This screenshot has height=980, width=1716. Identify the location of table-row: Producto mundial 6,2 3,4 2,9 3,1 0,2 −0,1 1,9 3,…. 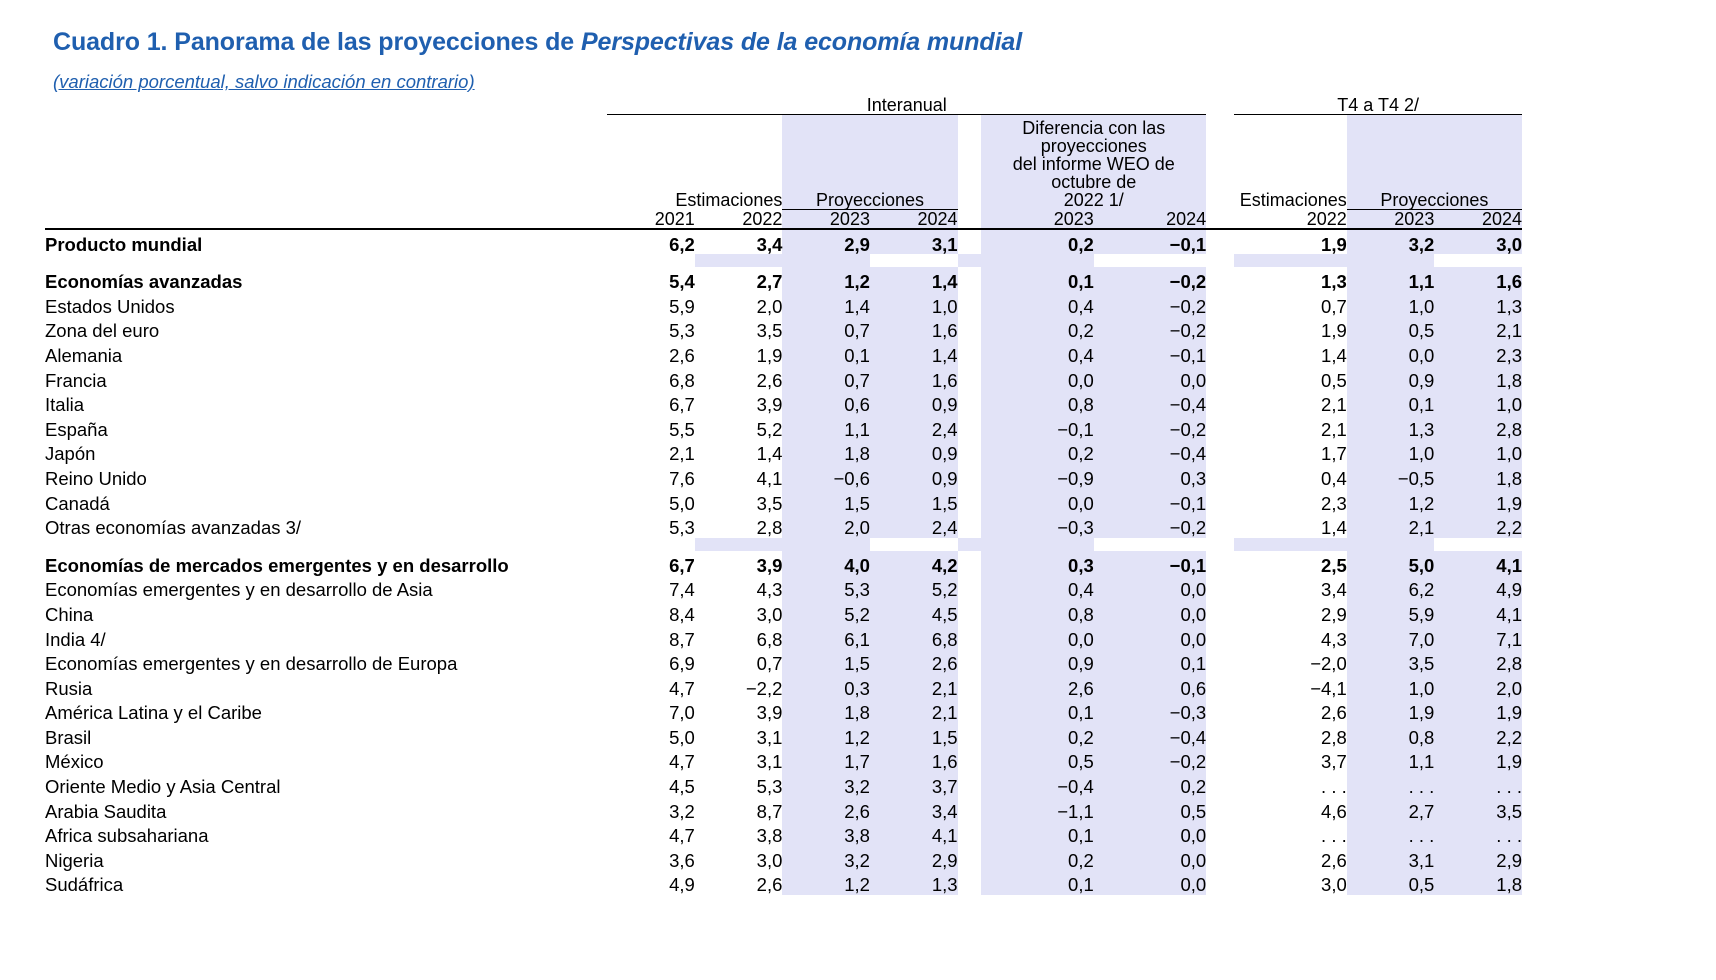
(783, 242).